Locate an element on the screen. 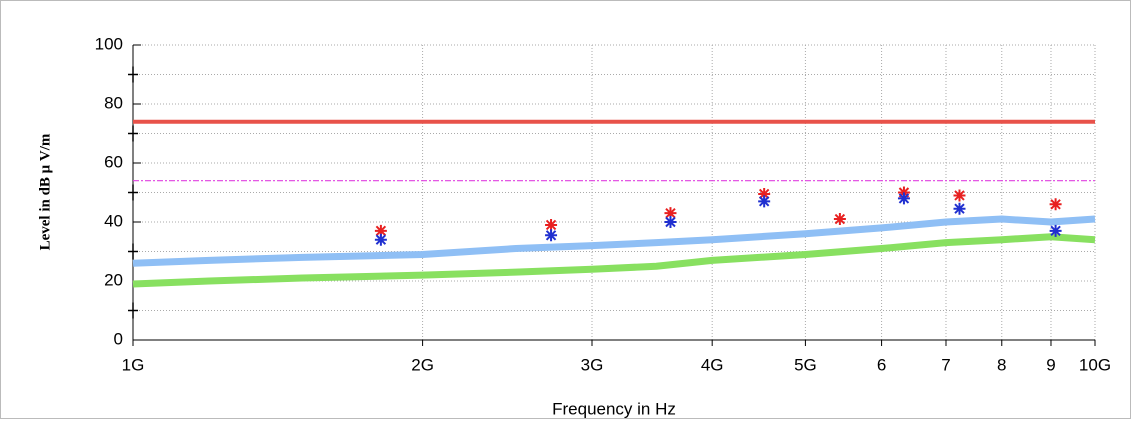 This screenshot has width=1135, height=423. y-tick-label: 60 is located at coordinates (113, 161).